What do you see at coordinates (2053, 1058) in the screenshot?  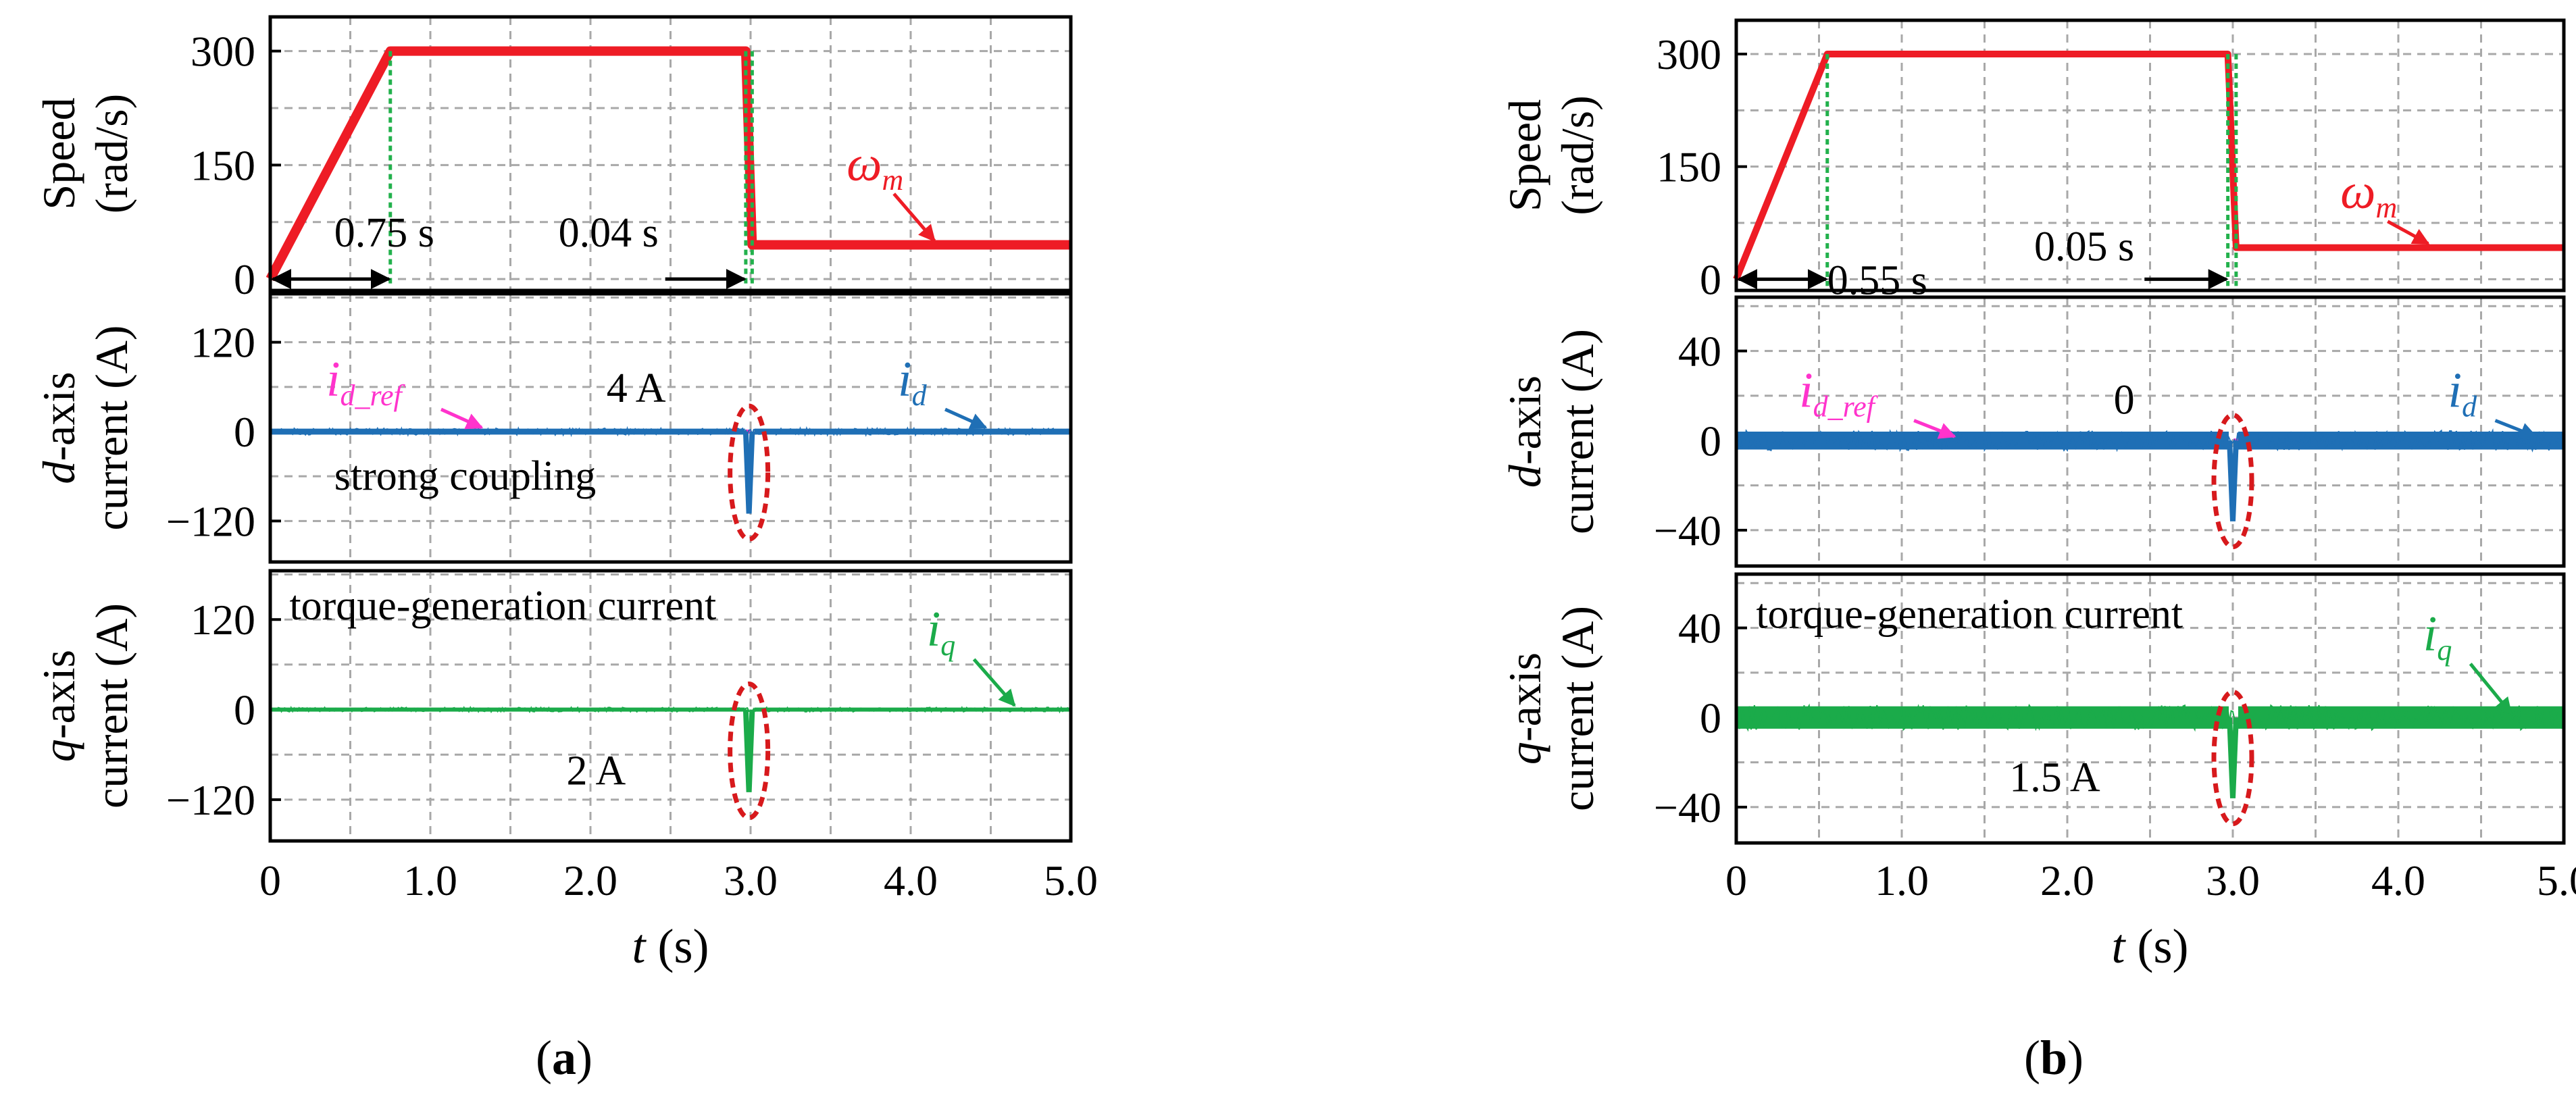 I see `subplot-caption: (b)` at bounding box center [2053, 1058].